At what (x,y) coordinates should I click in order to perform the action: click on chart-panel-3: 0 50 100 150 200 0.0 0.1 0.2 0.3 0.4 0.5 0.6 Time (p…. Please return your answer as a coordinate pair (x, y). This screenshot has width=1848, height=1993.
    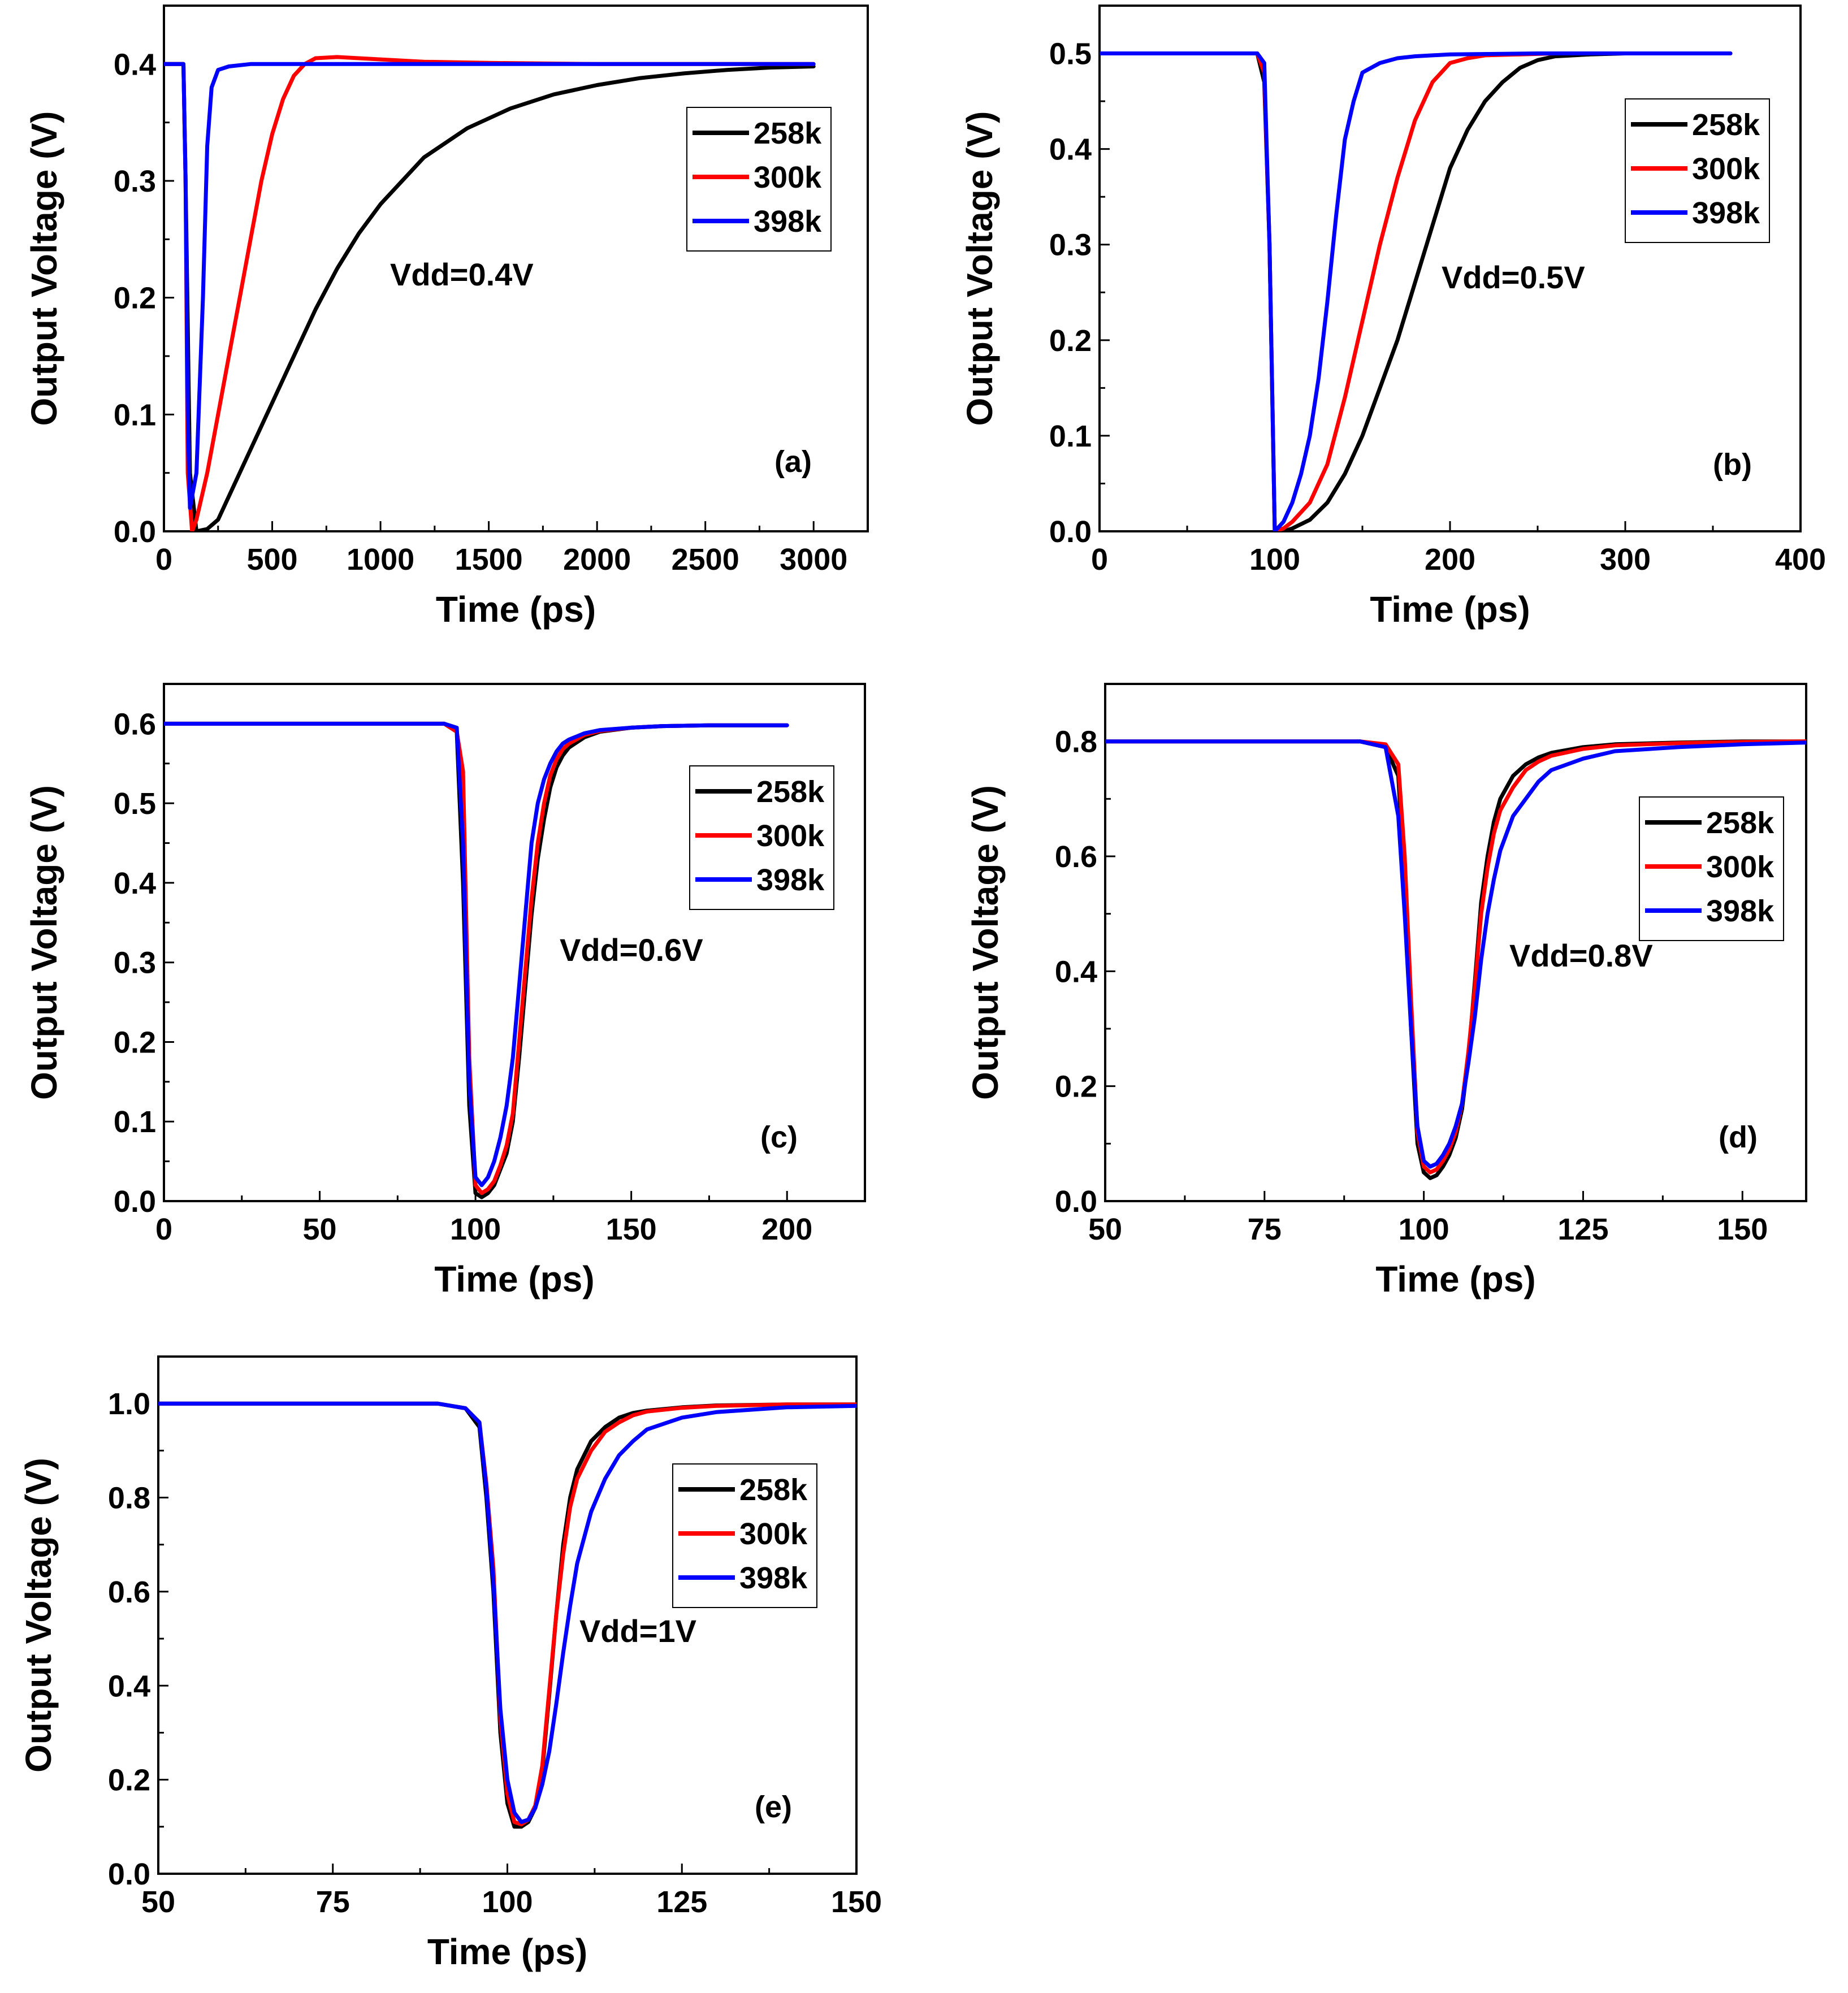
    Looking at the image, I should click on (445, 991).